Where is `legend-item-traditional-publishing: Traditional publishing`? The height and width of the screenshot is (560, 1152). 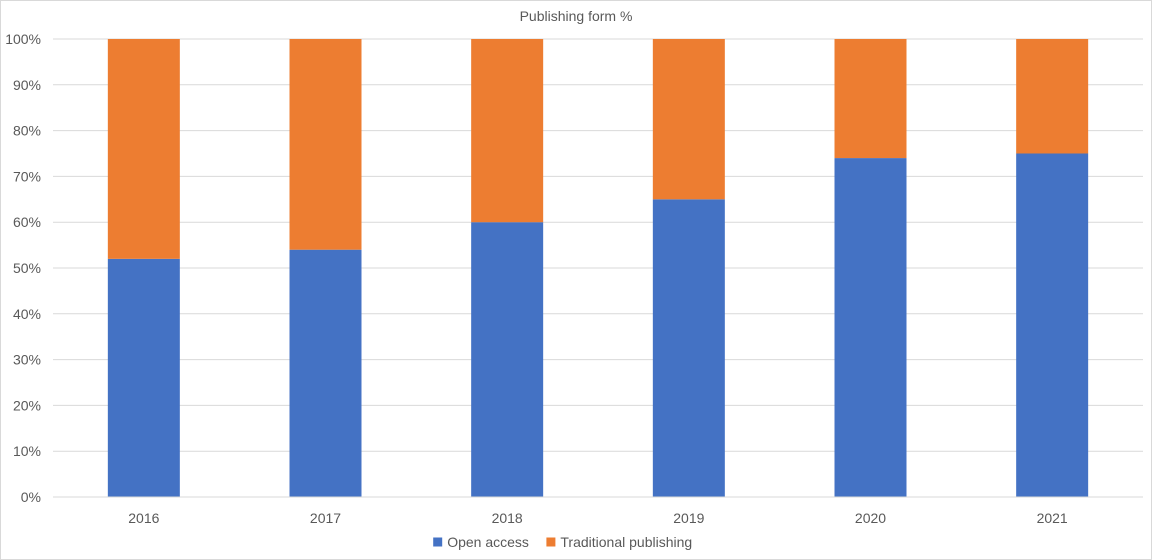
legend-item-traditional-publishing: Traditional publishing is located at coordinates (619, 542).